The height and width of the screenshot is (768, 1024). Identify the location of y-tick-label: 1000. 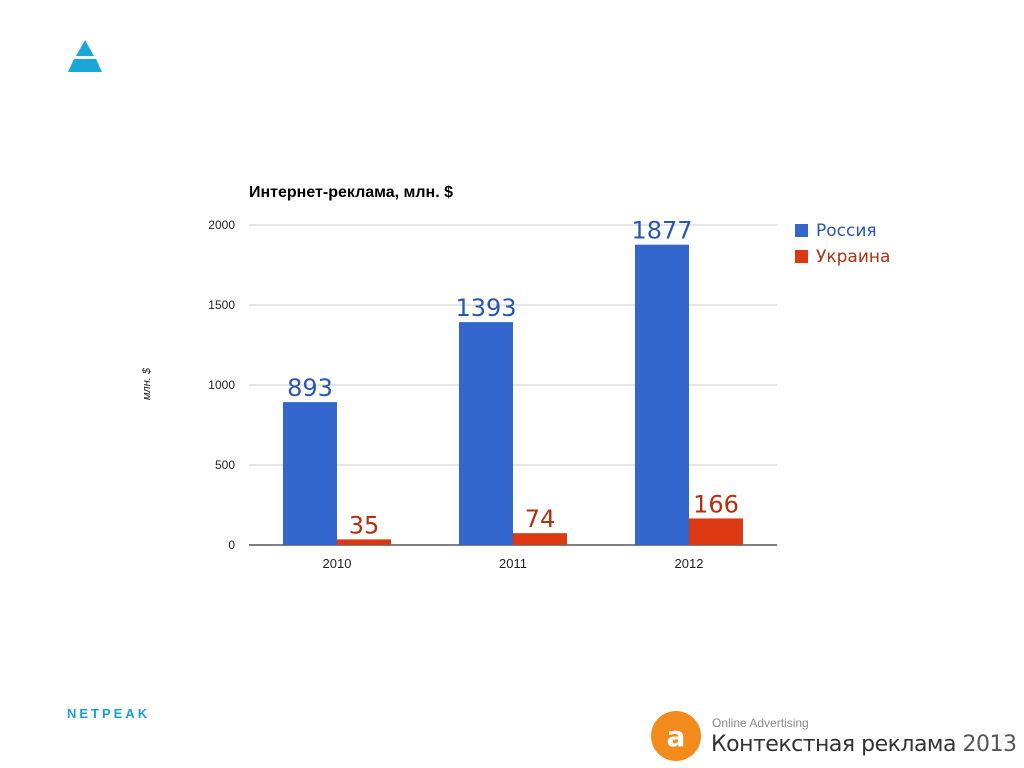
(221, 385).